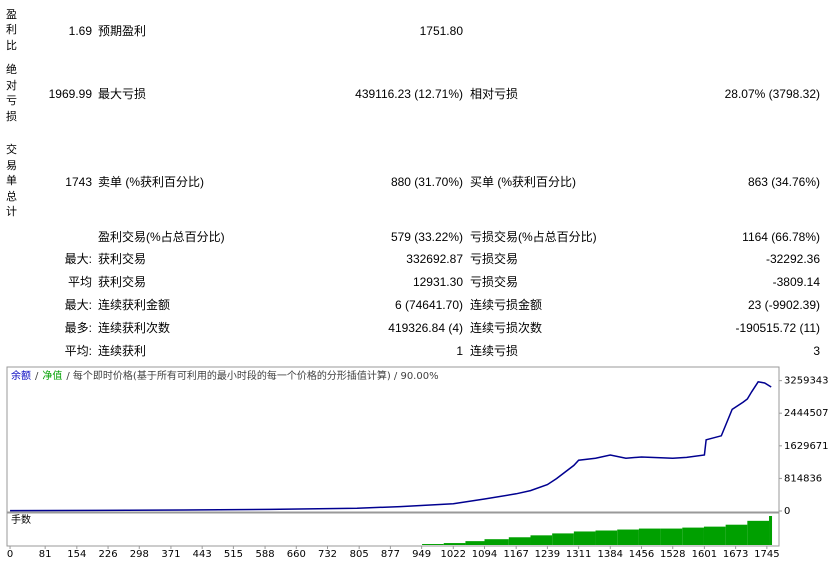 The width and height of the screenshot is (835, 567). What do you see at coordinates (515, 554) in the screenshot?
I see `x-tick-label: 1167` at bounding box center [515, 554].